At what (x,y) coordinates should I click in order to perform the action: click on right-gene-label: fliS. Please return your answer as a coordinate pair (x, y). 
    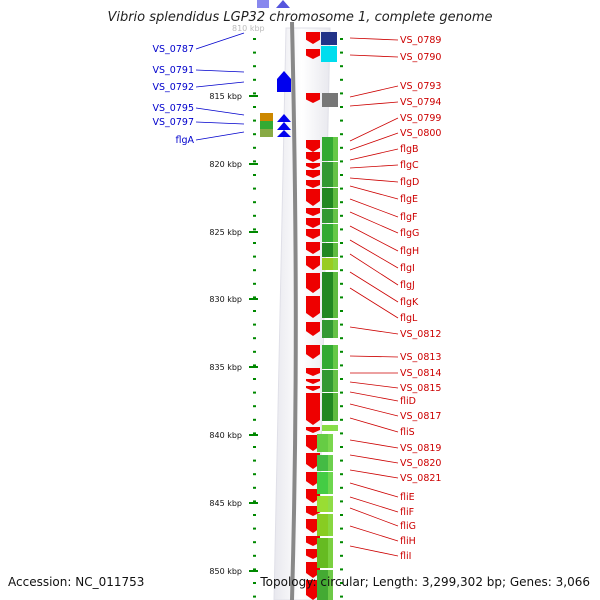
    Looking at the image, I should click on (407, 432).